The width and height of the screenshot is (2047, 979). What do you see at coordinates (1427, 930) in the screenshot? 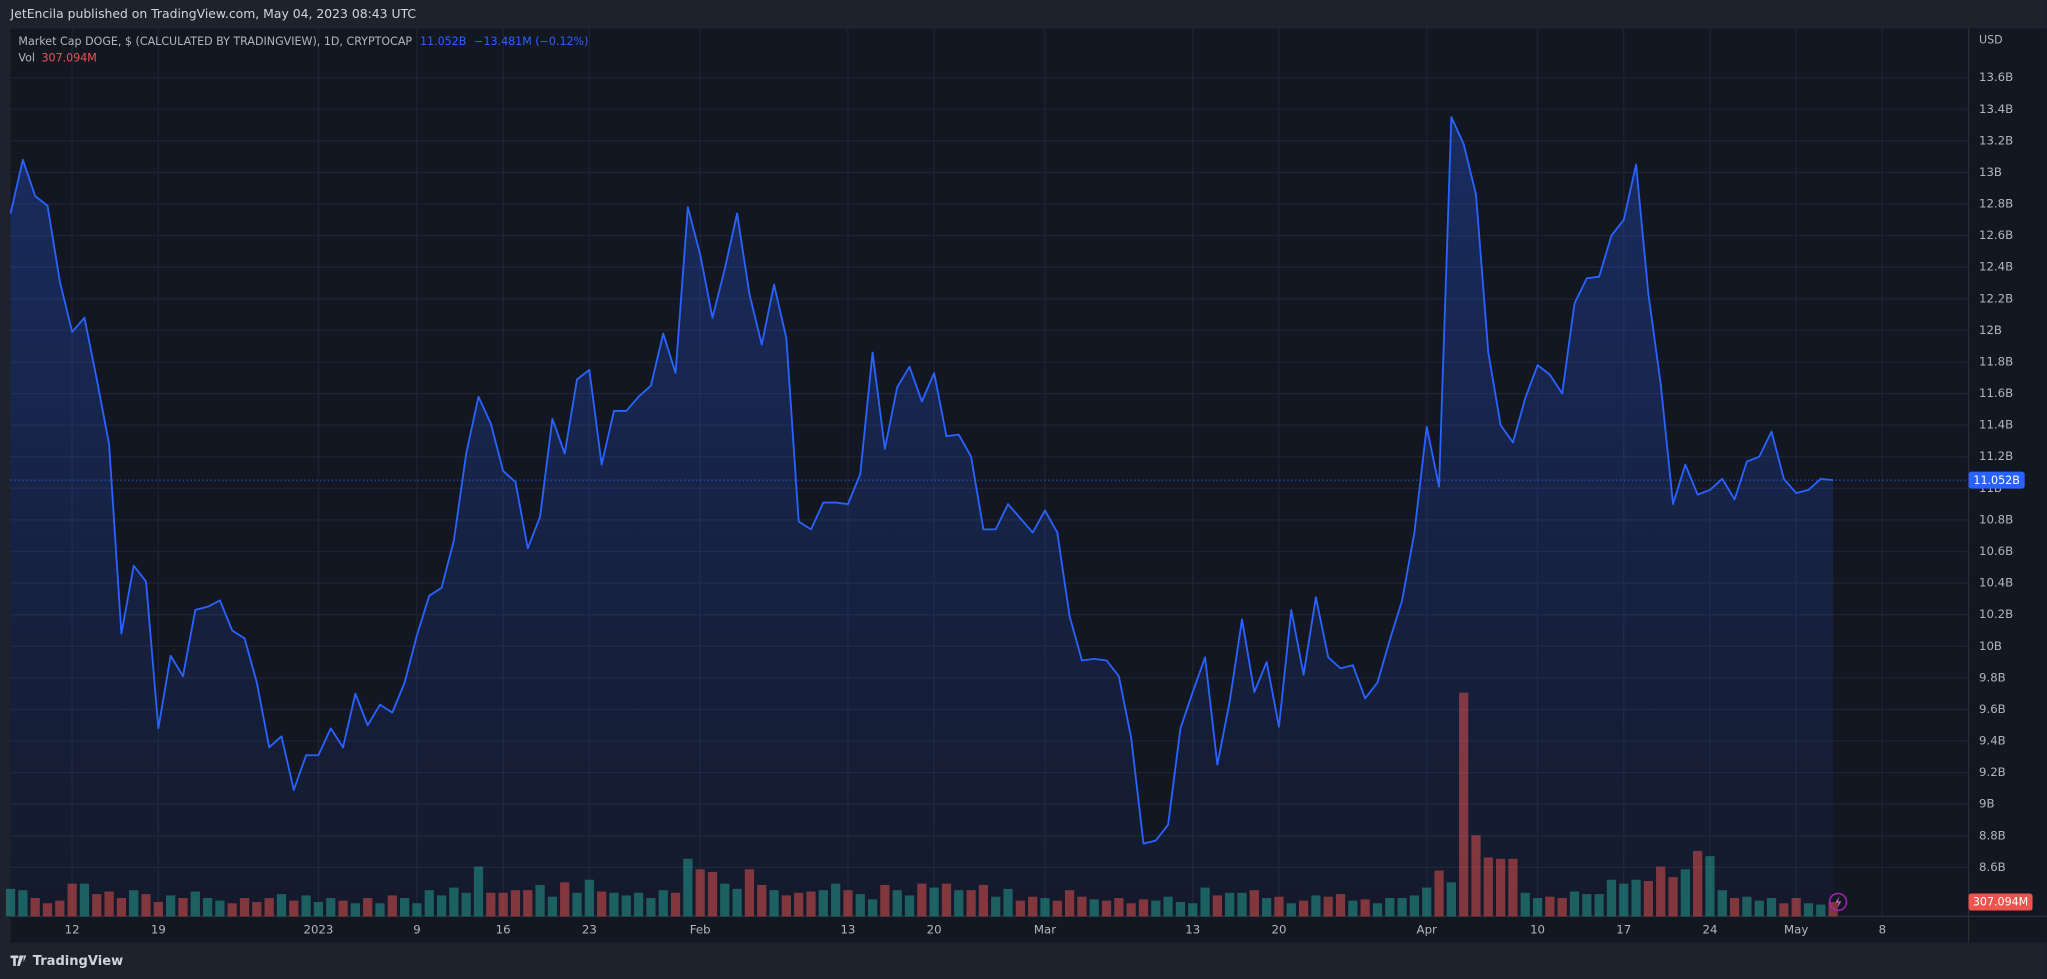
I see `x-tick-label: Apr` at bounding box center [1427, 930].